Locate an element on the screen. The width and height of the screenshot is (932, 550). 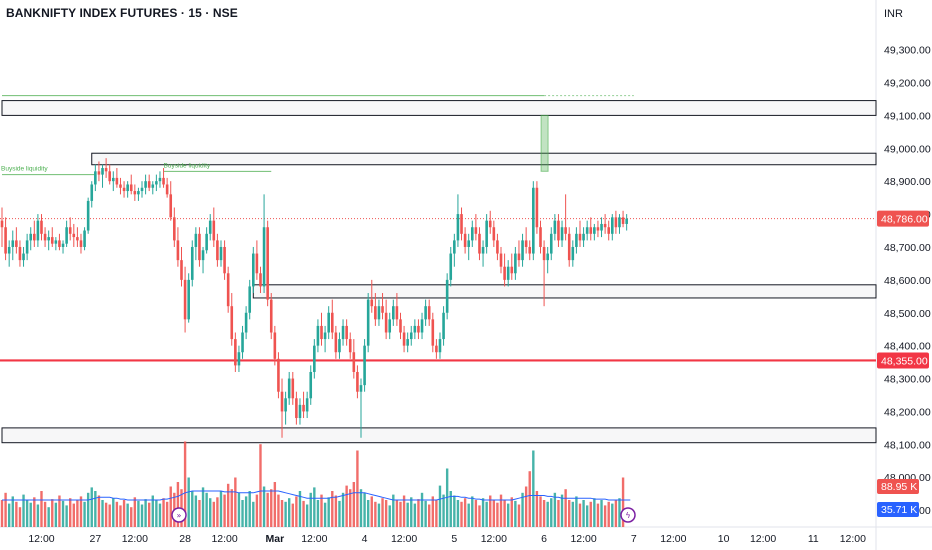
fast-forward-icon: » is located at coordinates (179, 515).